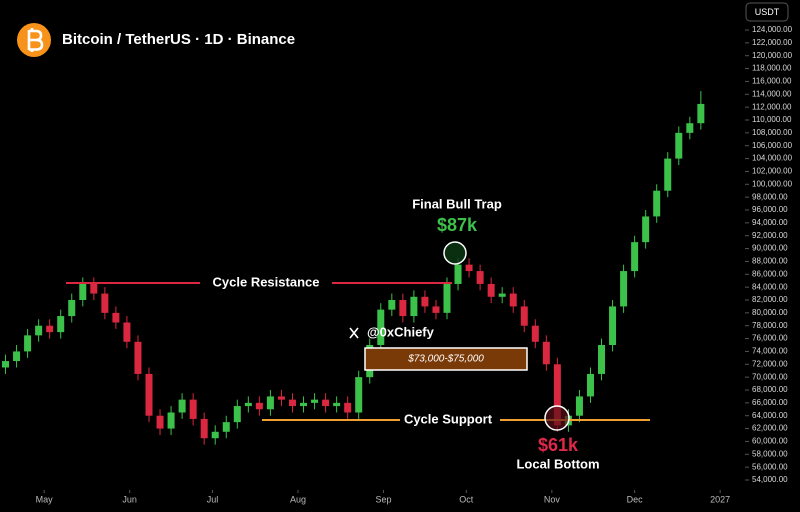 This screenshot has height=512, width=800. What do you see at coordinates (457, 225) in the screenshot?
I see `peak-value: $87k` at bounding box center [457, 225].